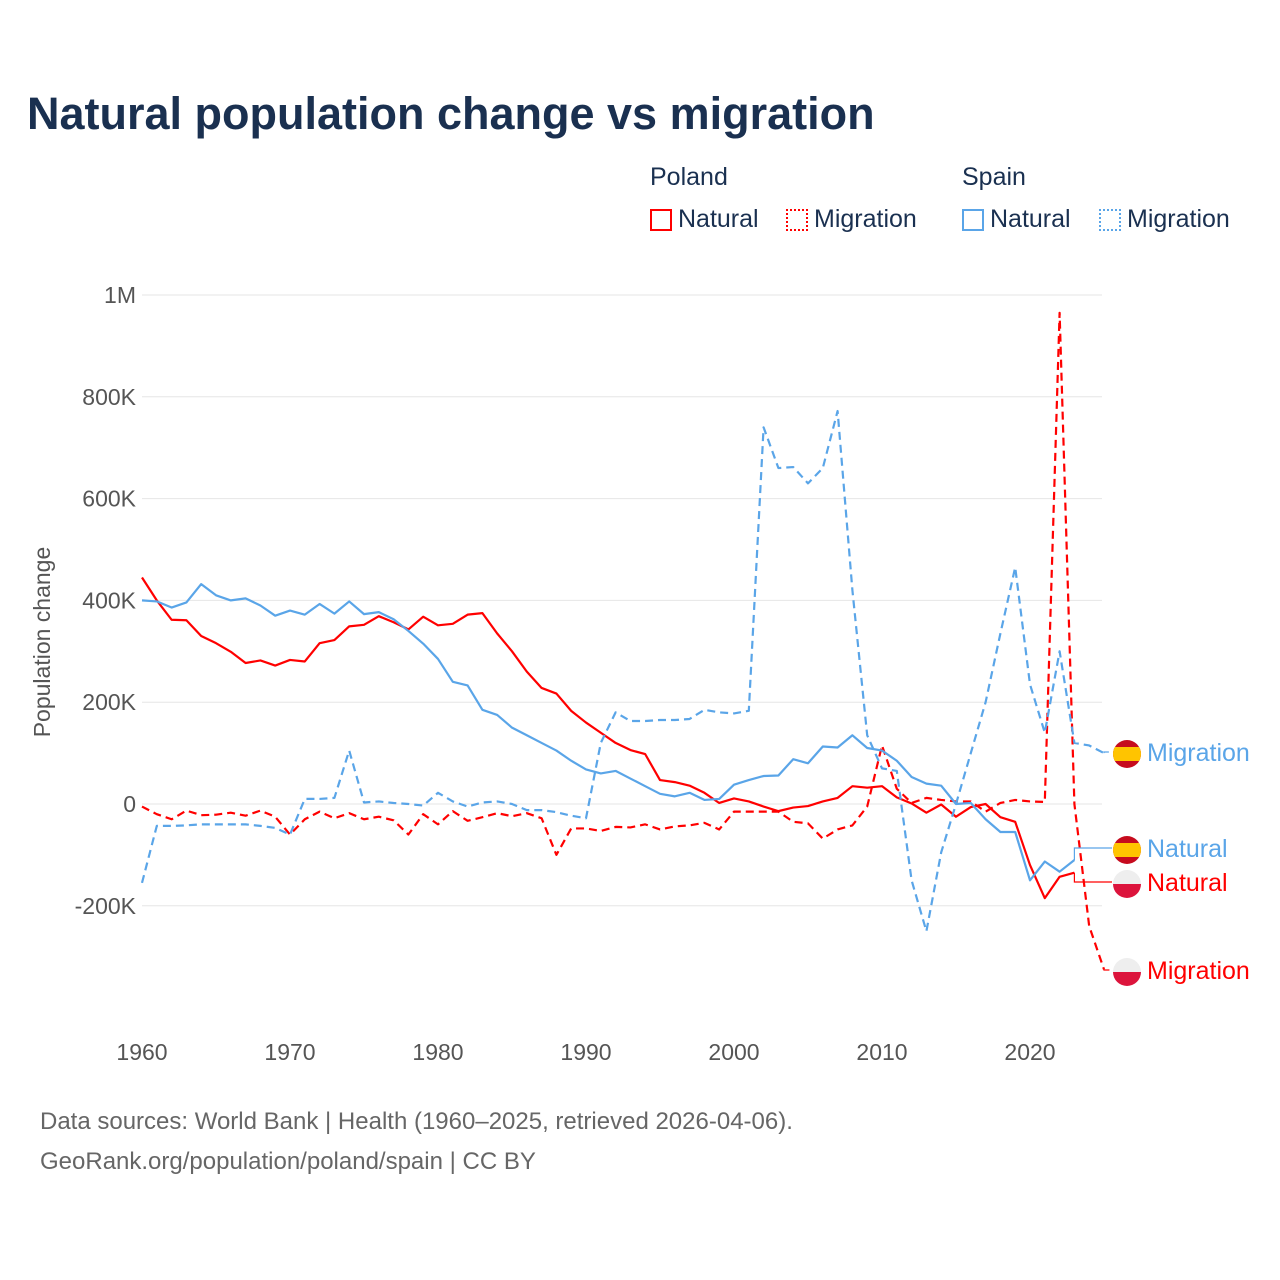  I want to click on legend-spain-natural: Natural, so click(1016, 219).